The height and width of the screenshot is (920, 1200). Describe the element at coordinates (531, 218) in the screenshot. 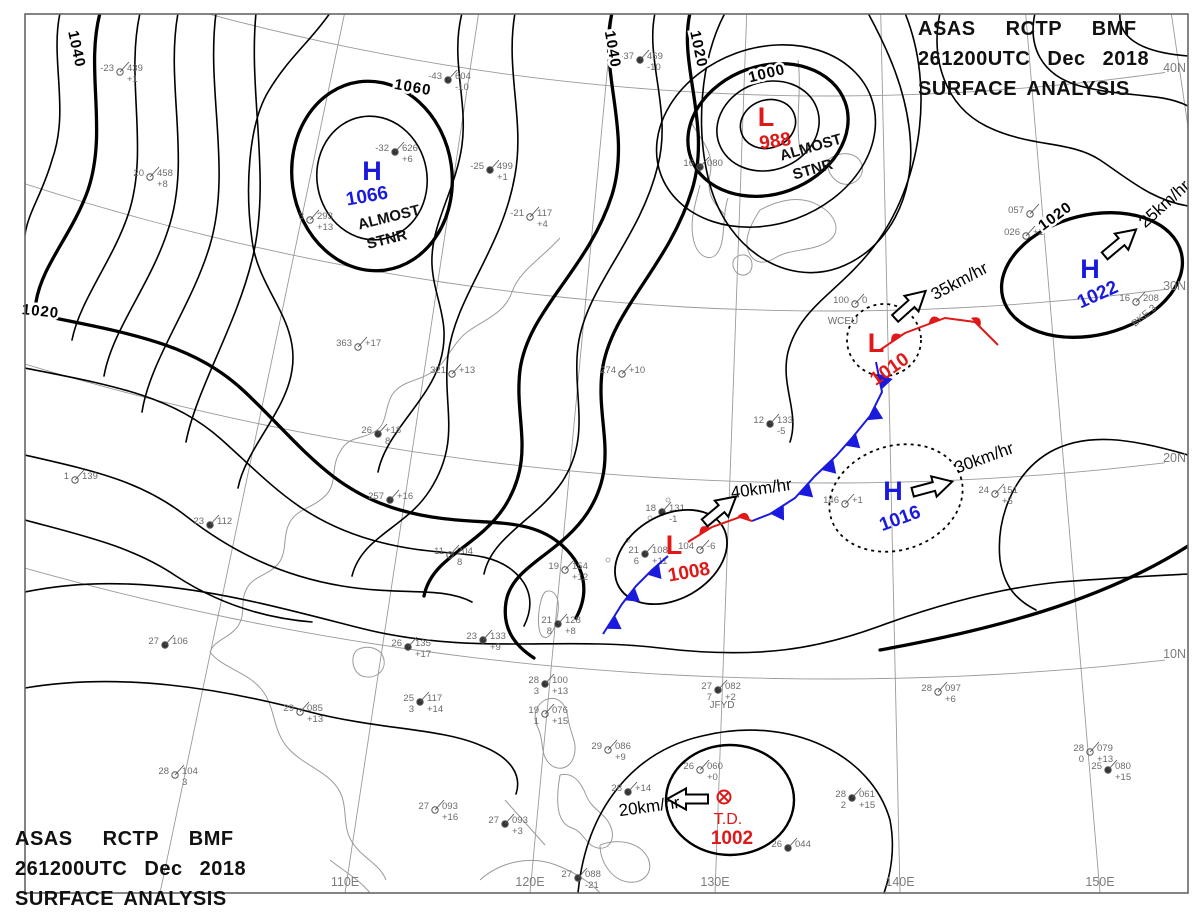

I see `station-plot: -21 117+4` at that location.